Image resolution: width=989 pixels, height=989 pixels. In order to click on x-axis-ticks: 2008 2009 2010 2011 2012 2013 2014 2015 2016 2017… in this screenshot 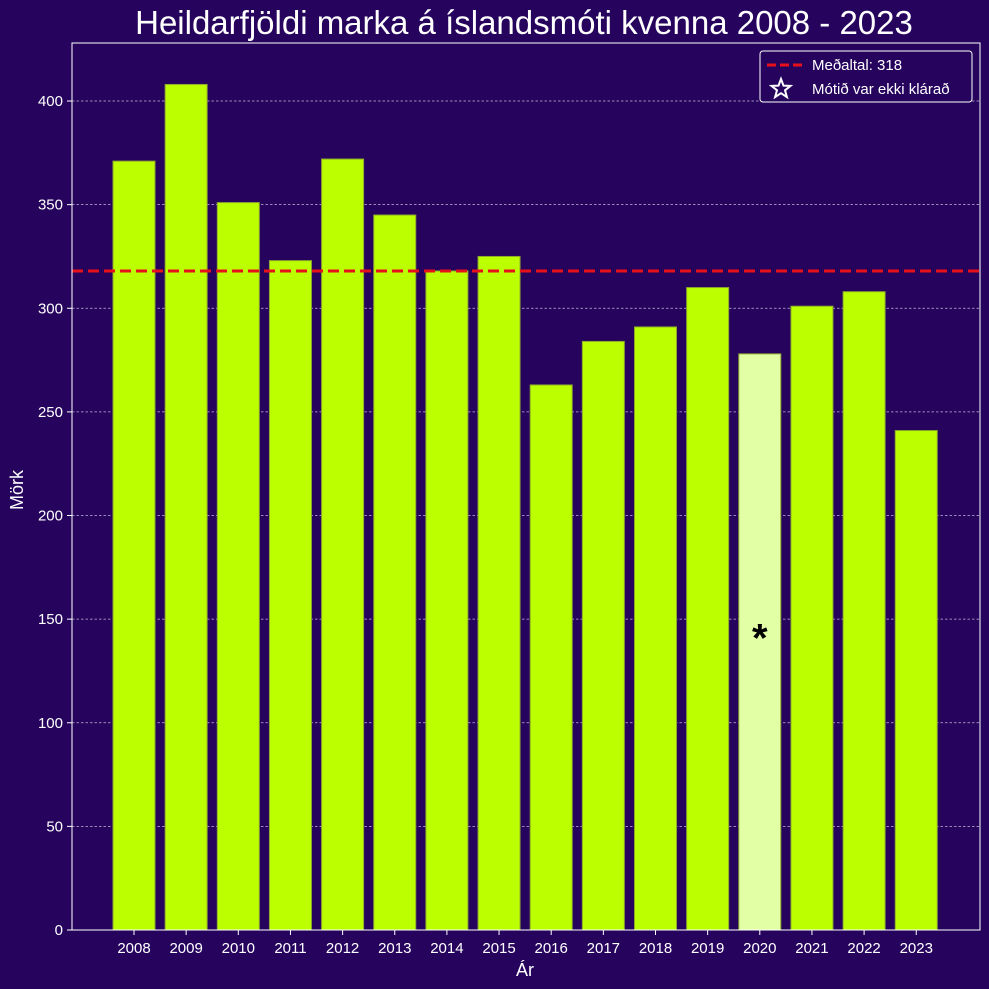, I will do `click(525, 943)`.